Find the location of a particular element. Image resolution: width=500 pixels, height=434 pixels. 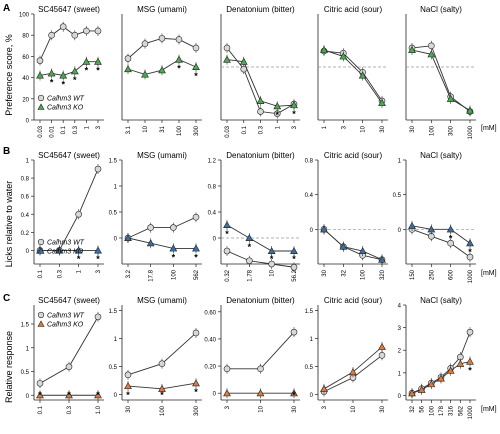

x-tick-label: 562 is located at coordinates (197, 274).